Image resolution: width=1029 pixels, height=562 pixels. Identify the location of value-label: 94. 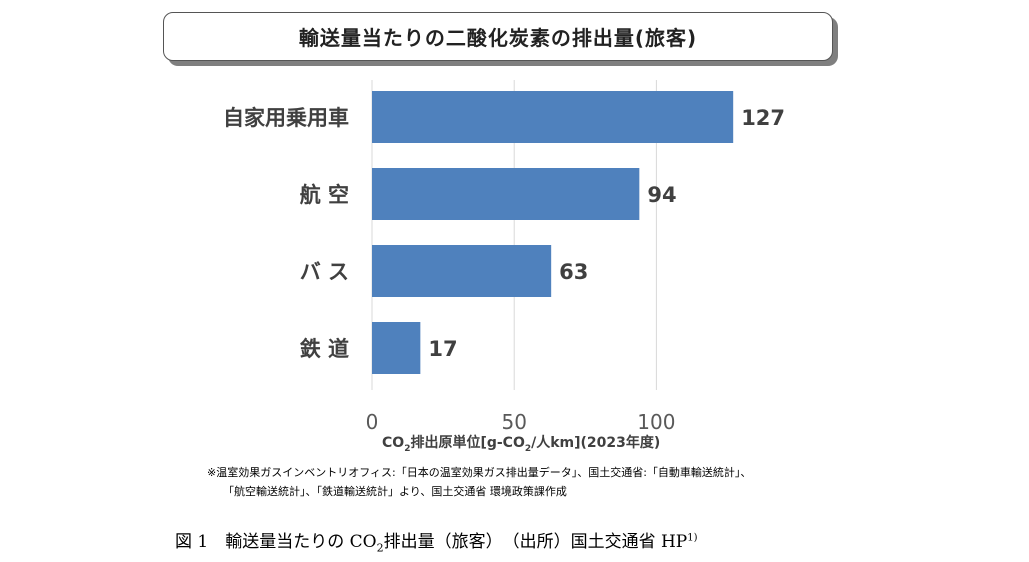
(661, 195).